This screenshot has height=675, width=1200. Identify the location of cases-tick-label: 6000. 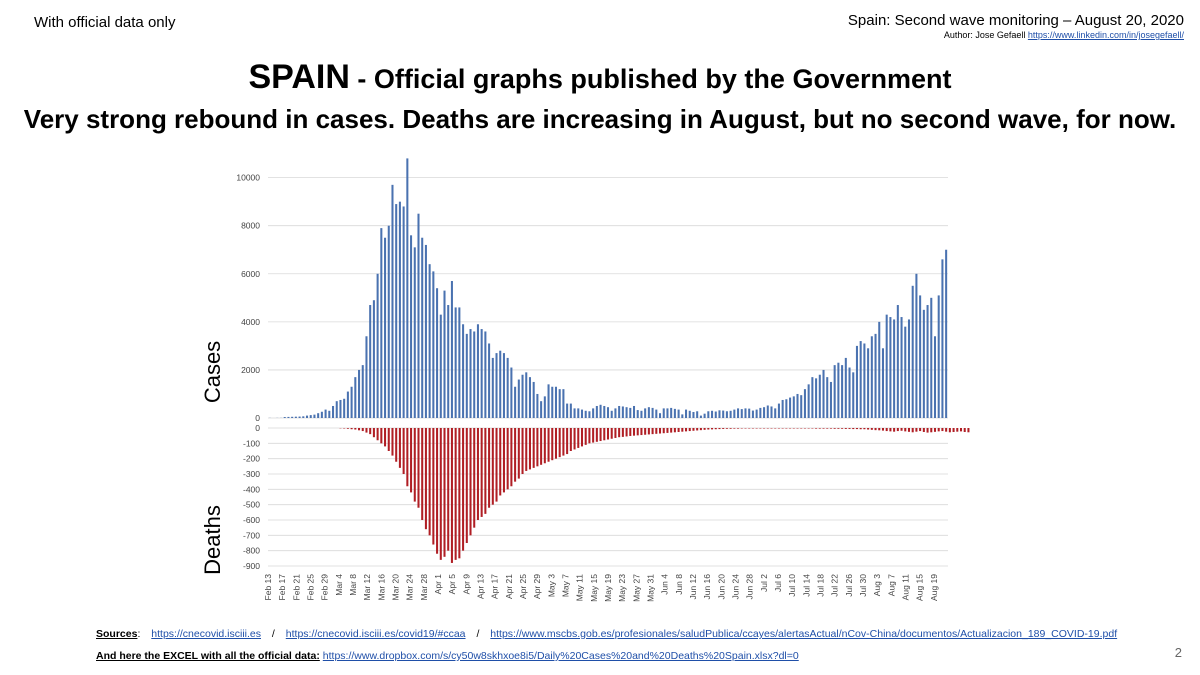
(250, 274).